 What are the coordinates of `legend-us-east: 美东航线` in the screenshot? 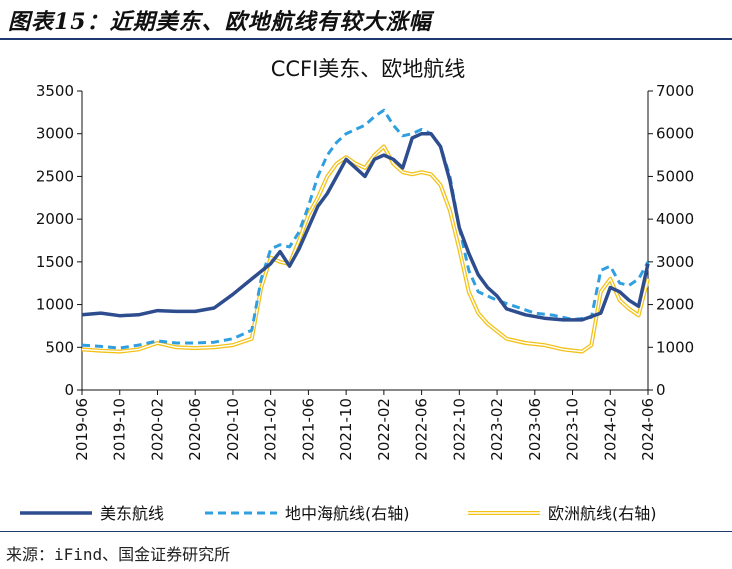 It's located at (92, 513).